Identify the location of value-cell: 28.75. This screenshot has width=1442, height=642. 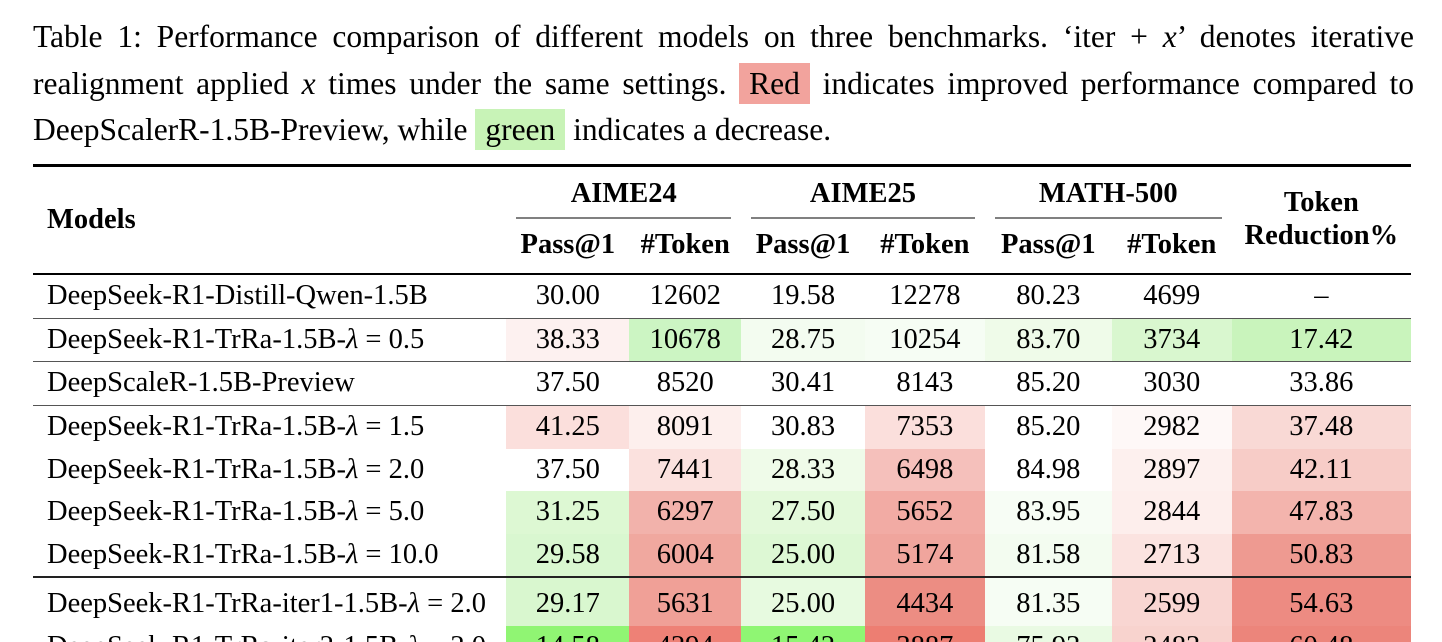
(803, 340).